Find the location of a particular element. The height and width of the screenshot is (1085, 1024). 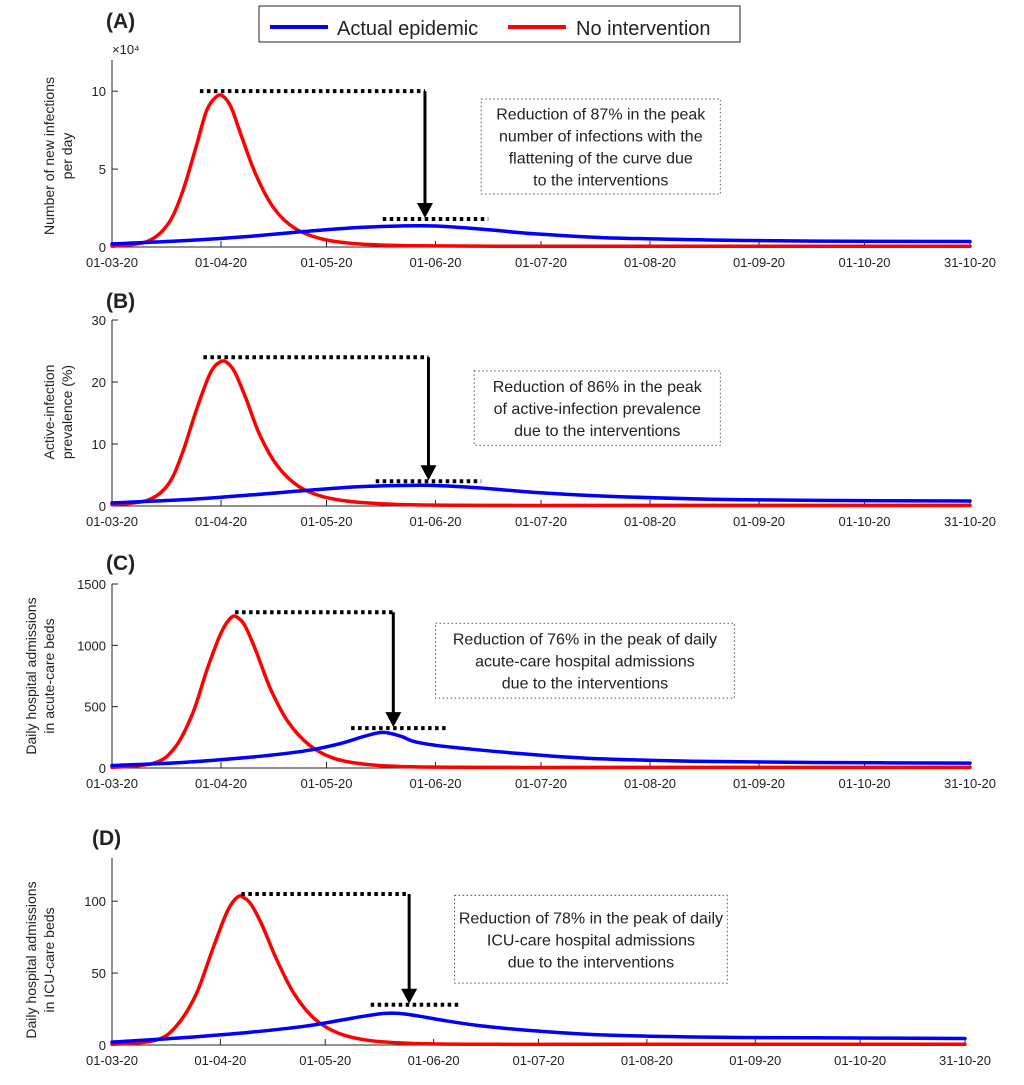

panel-a-ytick-label: 0 is located at coordinates (102, 247).